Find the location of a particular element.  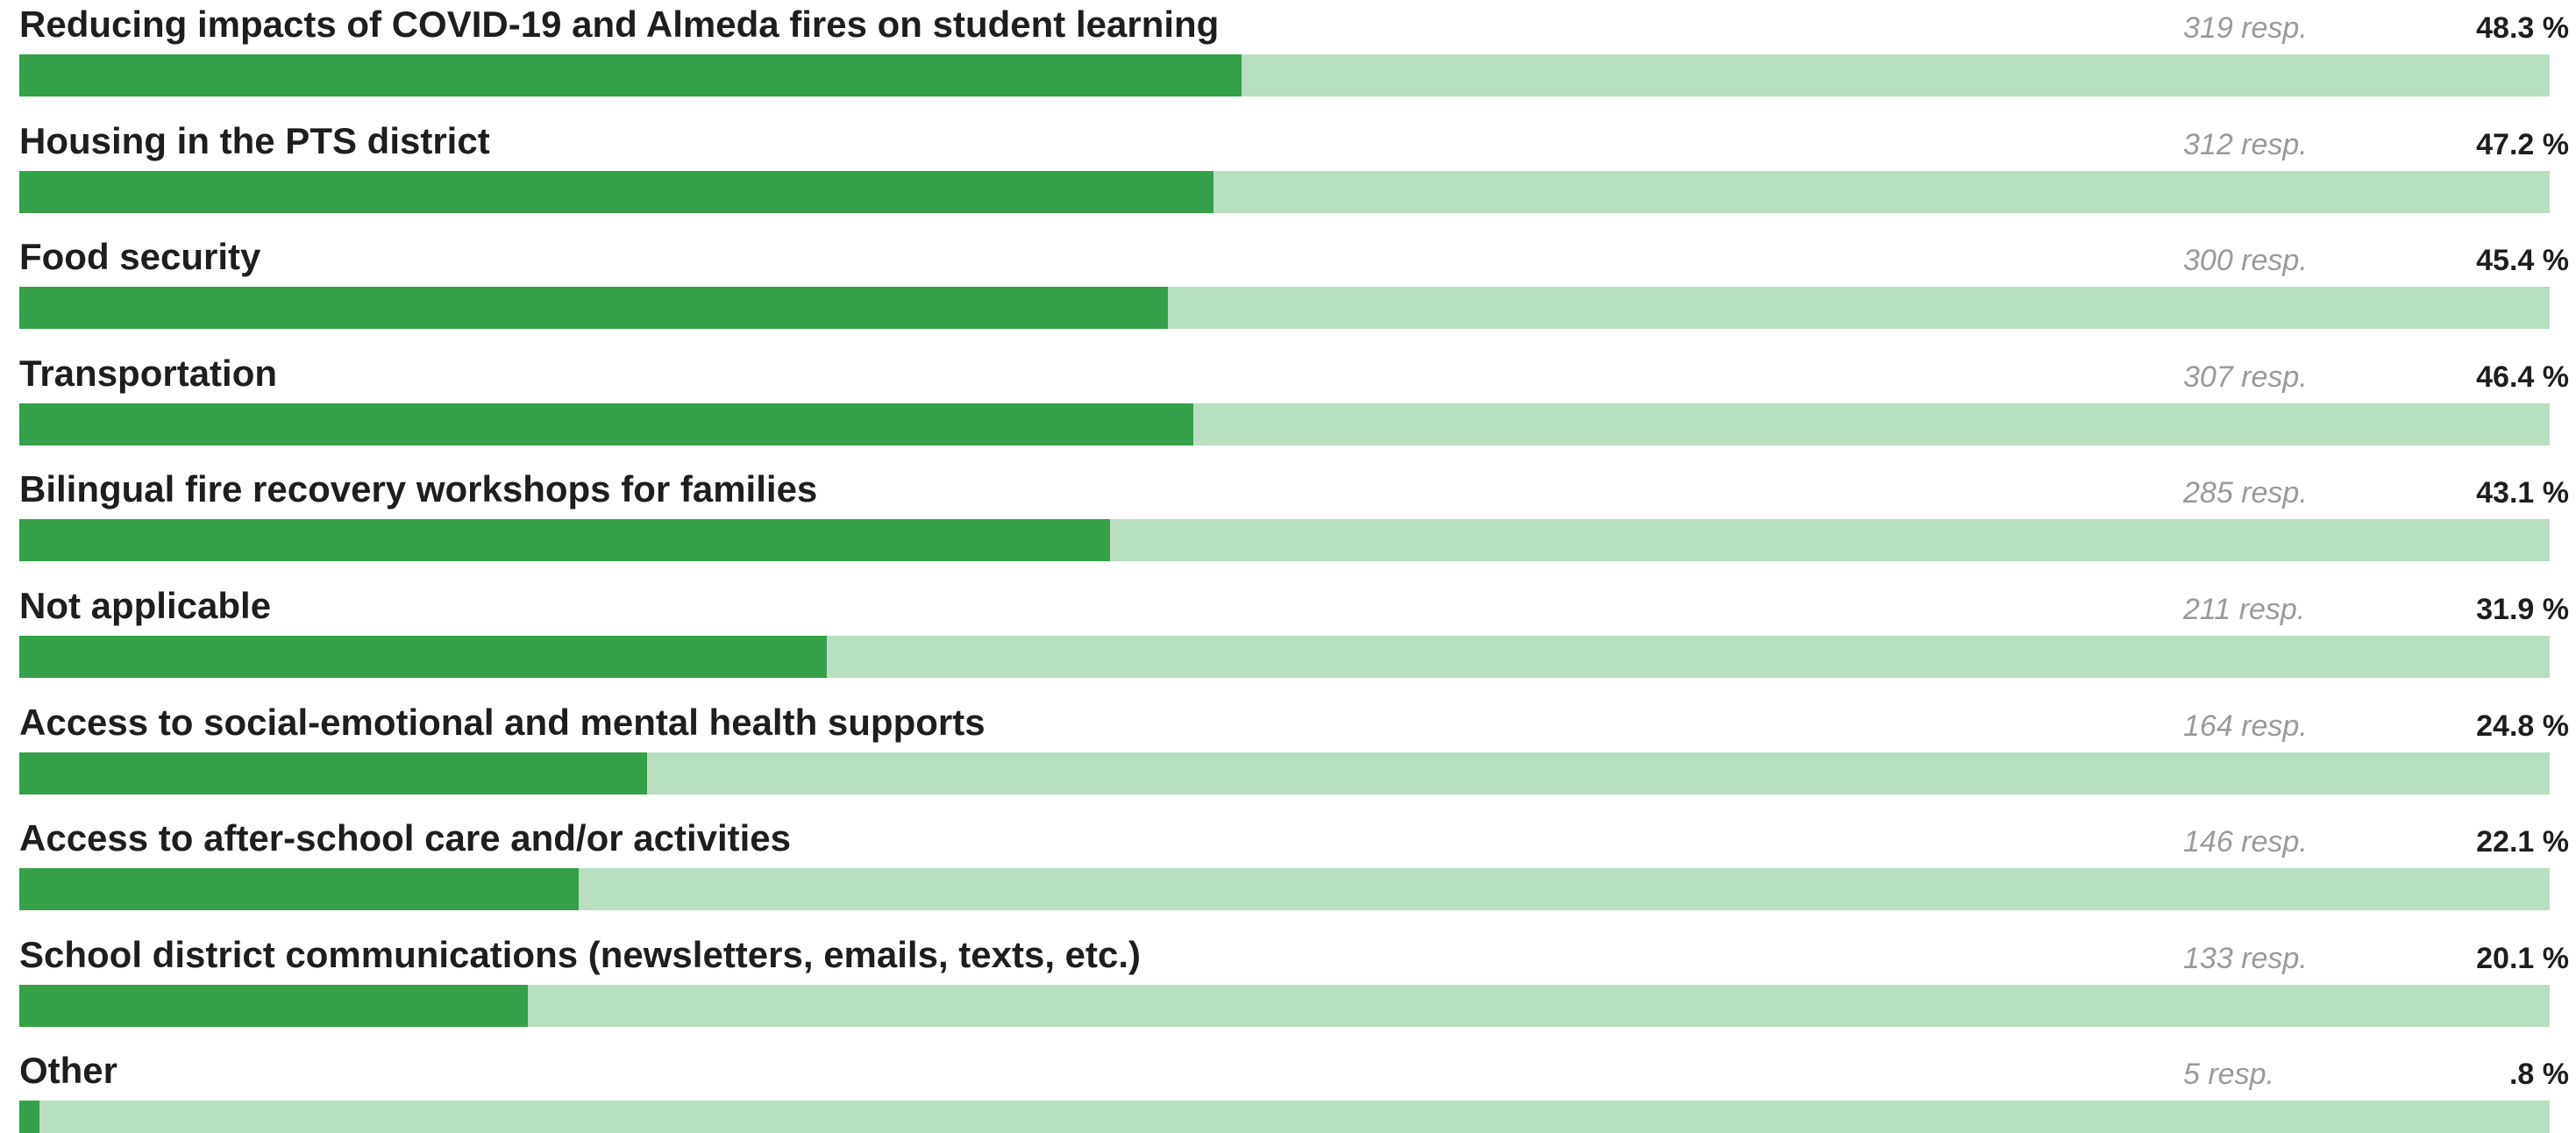

chart-row: Not applicable 211 resp. 31.9 % is located at coordinates (1294, 639).